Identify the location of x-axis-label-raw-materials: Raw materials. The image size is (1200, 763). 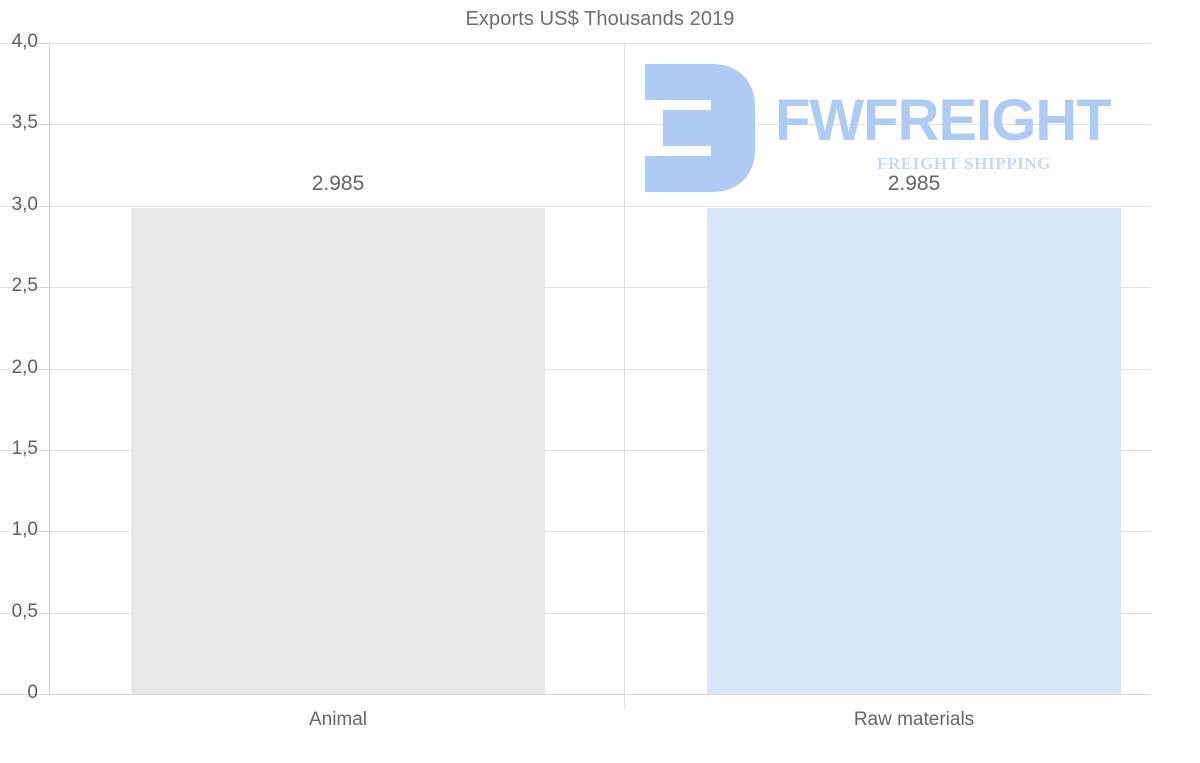
(914, 719).